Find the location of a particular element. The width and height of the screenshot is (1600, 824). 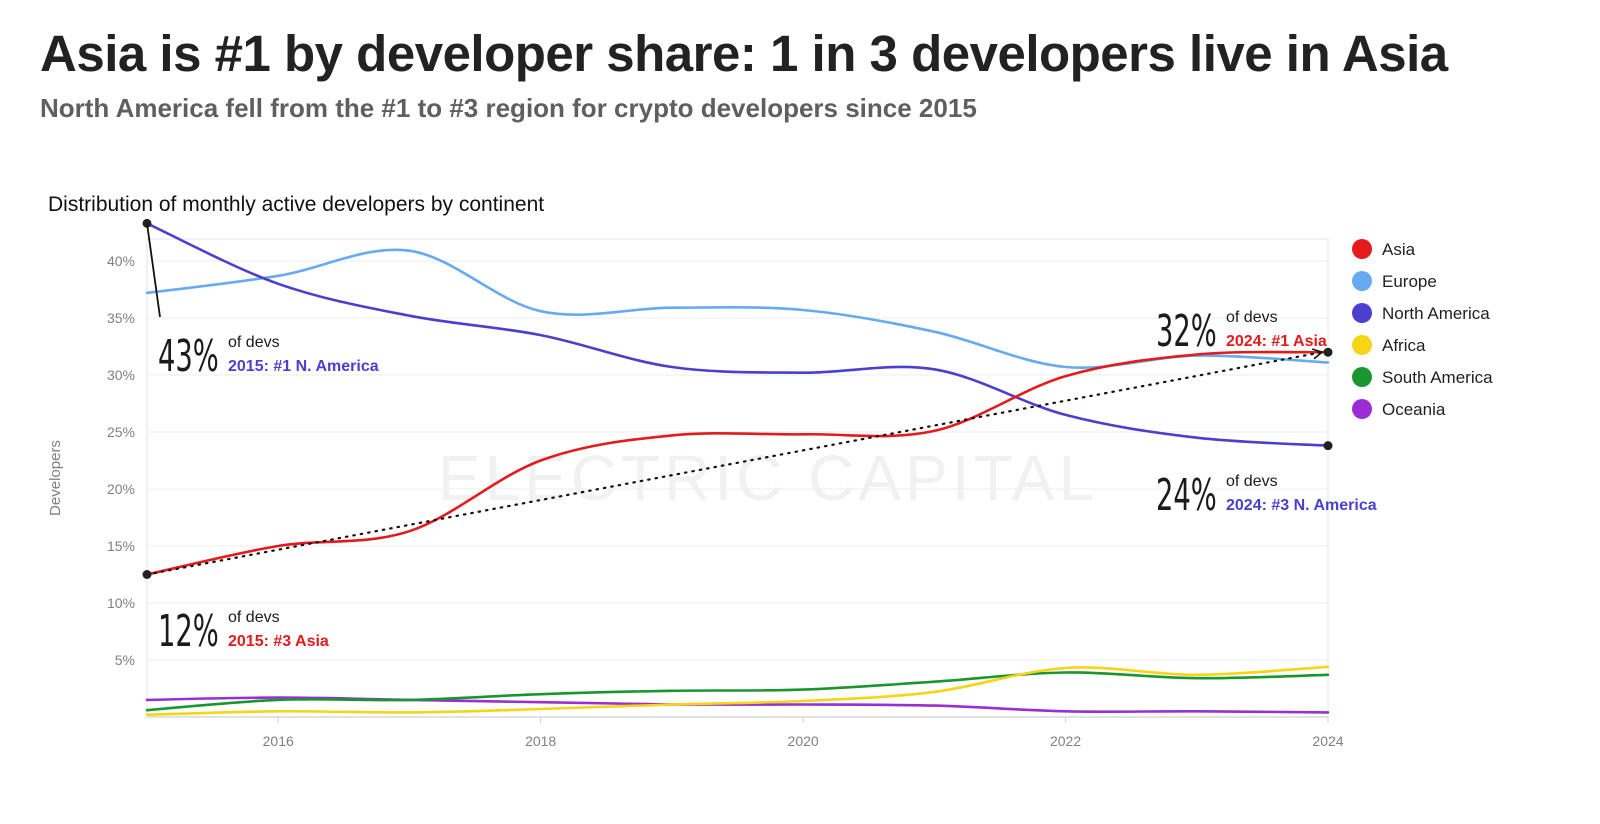

annotation-value: 43% is located at coordinates (188, 356).